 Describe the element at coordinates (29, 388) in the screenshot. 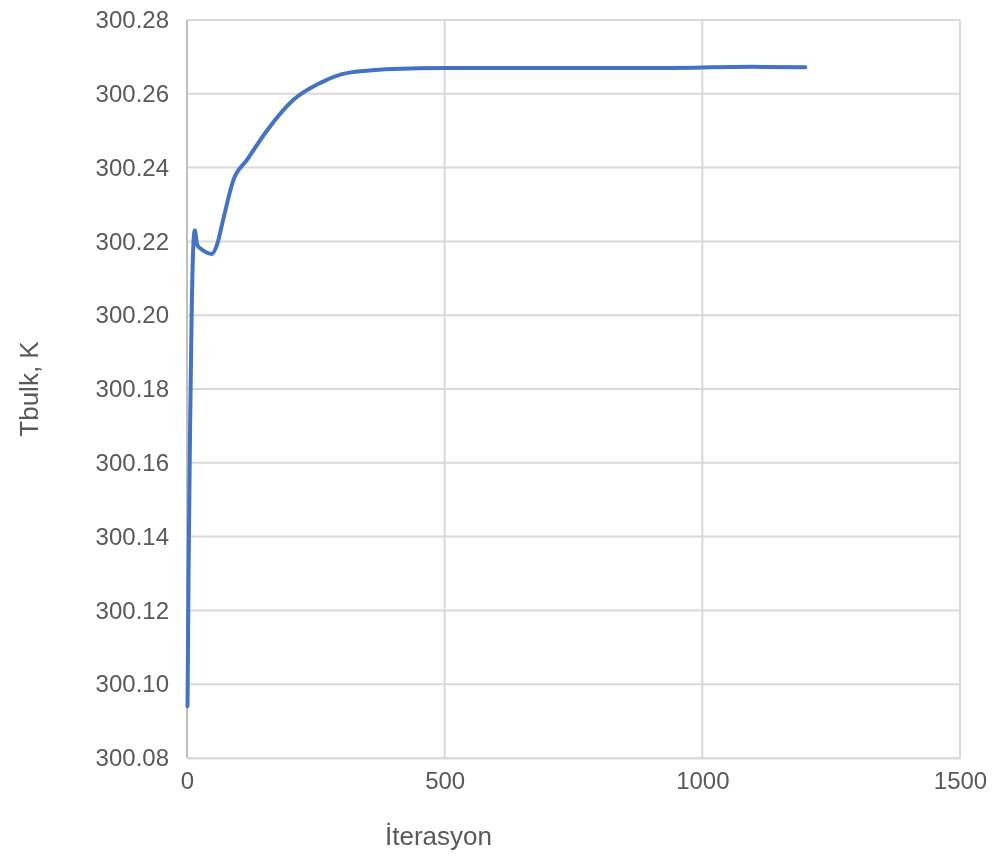

I see `y-axis-title: Tbulk, K` at that location.